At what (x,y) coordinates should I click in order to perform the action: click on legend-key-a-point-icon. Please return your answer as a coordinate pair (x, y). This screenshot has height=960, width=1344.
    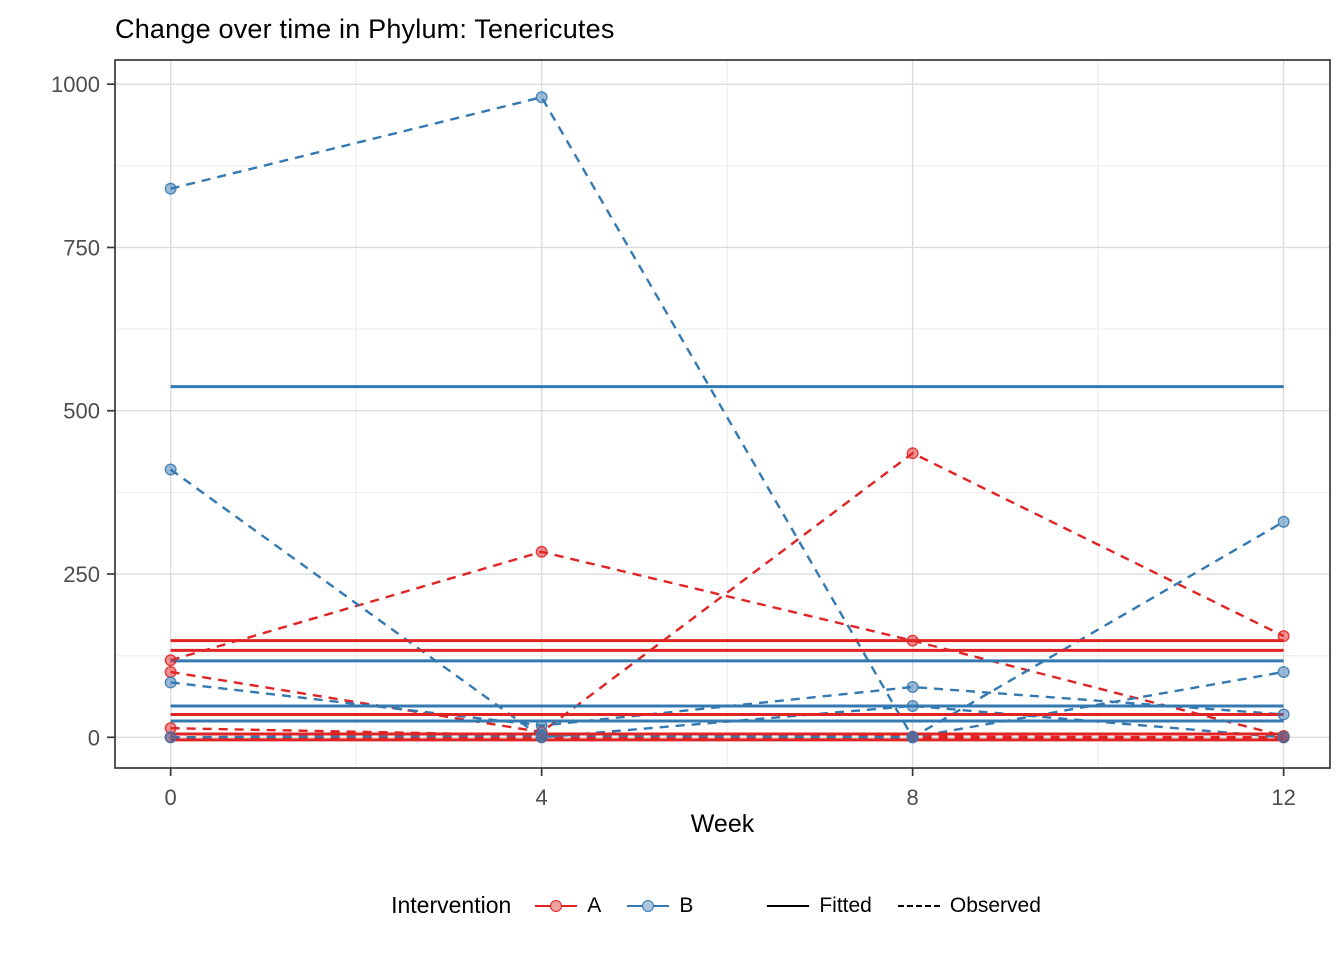
    Looking at the image, I should click on (556, 905).